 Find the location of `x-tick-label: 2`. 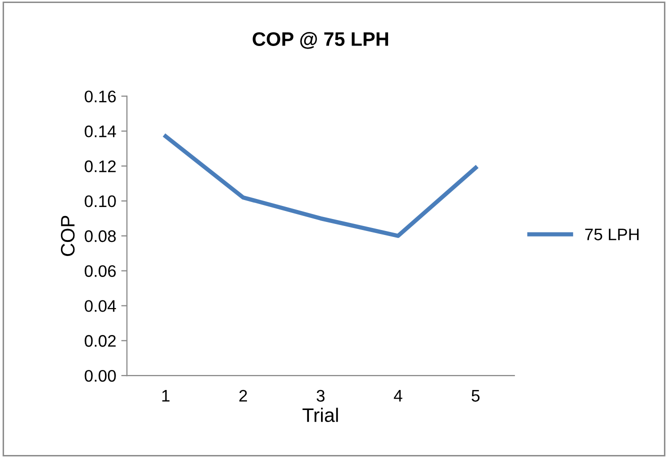

x-tick-label: 2 is located at coordinates (243, 396).